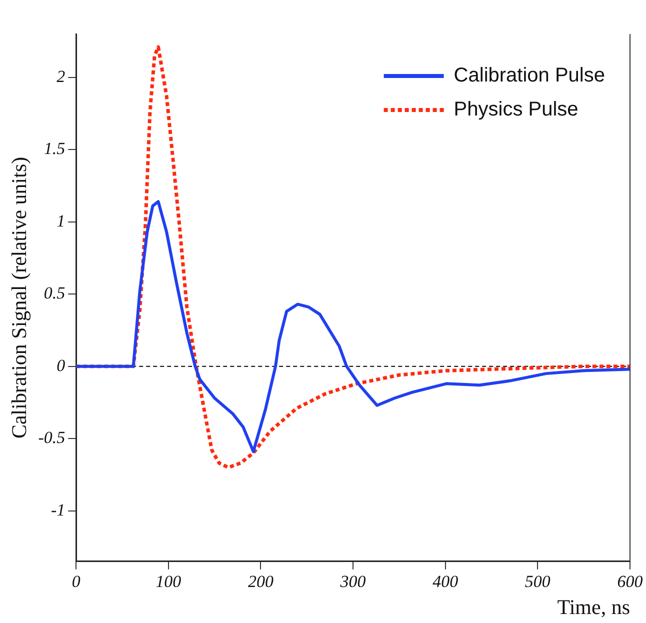 Image resolution: width=646 pixels, height=623 pixels. Describe the element at coordinates (630, 582) in the screenshot. I see `x-tick-label: 600` at that location.